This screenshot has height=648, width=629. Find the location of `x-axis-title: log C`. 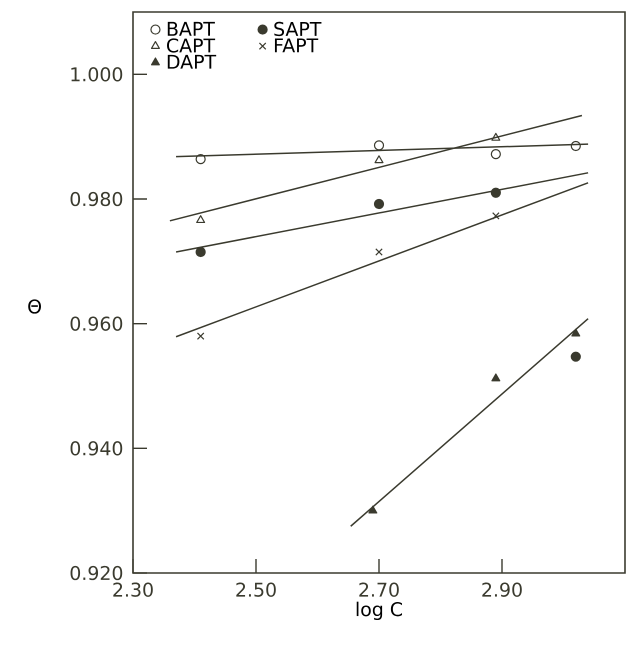

x-axis-title: log C is located at coordinates (379, 611).